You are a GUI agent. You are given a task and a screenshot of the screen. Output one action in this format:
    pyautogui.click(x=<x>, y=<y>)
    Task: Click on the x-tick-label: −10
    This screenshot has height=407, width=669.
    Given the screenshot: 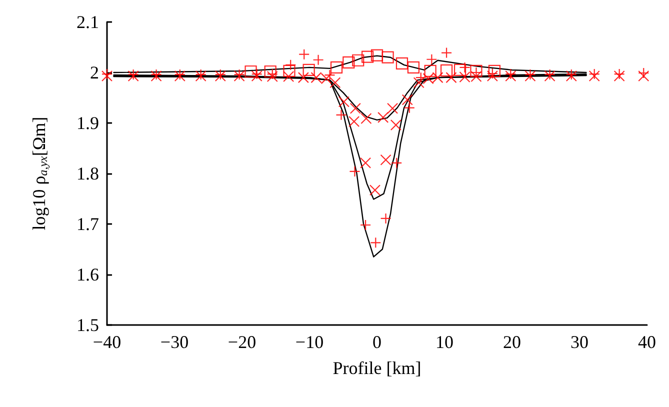 What is the action you would take?
    pyautogui.click(x=309, y=342)
    